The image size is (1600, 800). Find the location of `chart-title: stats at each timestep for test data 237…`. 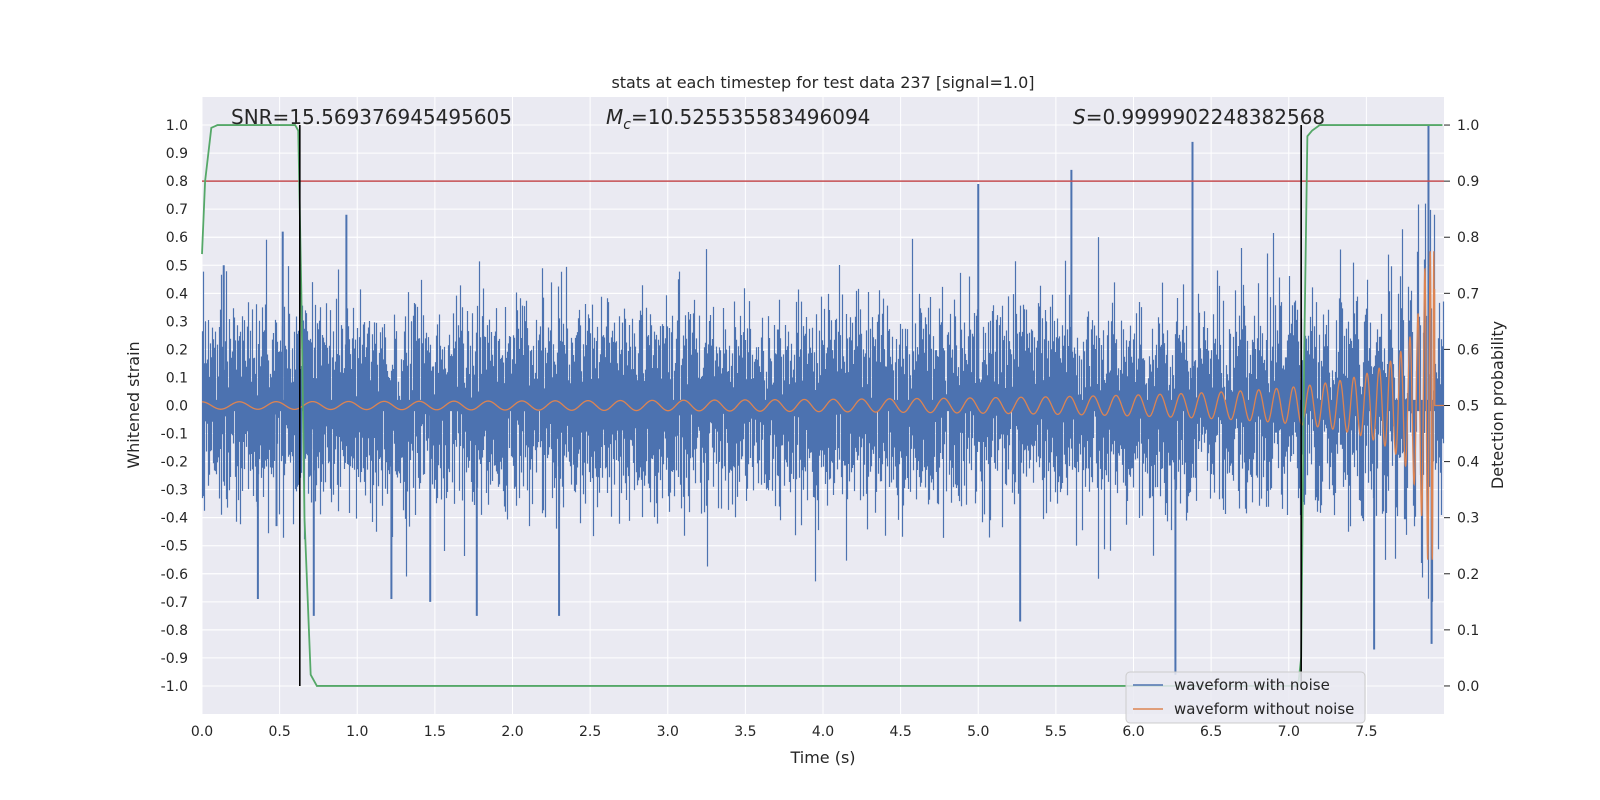

chart-title: stats at each timestep for test data 237… is located at coordinates (822, 82).